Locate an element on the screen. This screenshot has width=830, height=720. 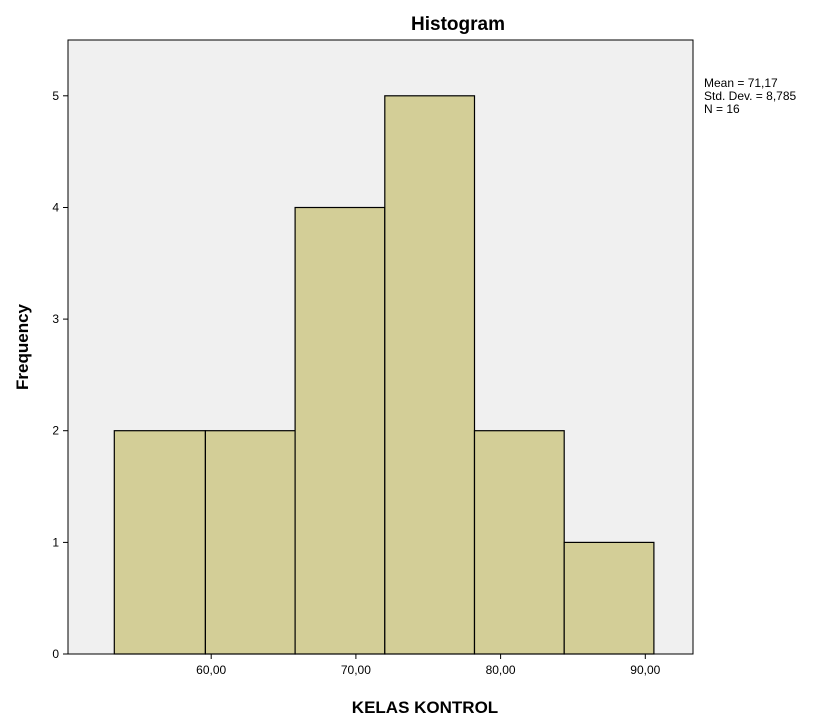
x-tick-label: 60,00 is located at coordinates (211, 670).